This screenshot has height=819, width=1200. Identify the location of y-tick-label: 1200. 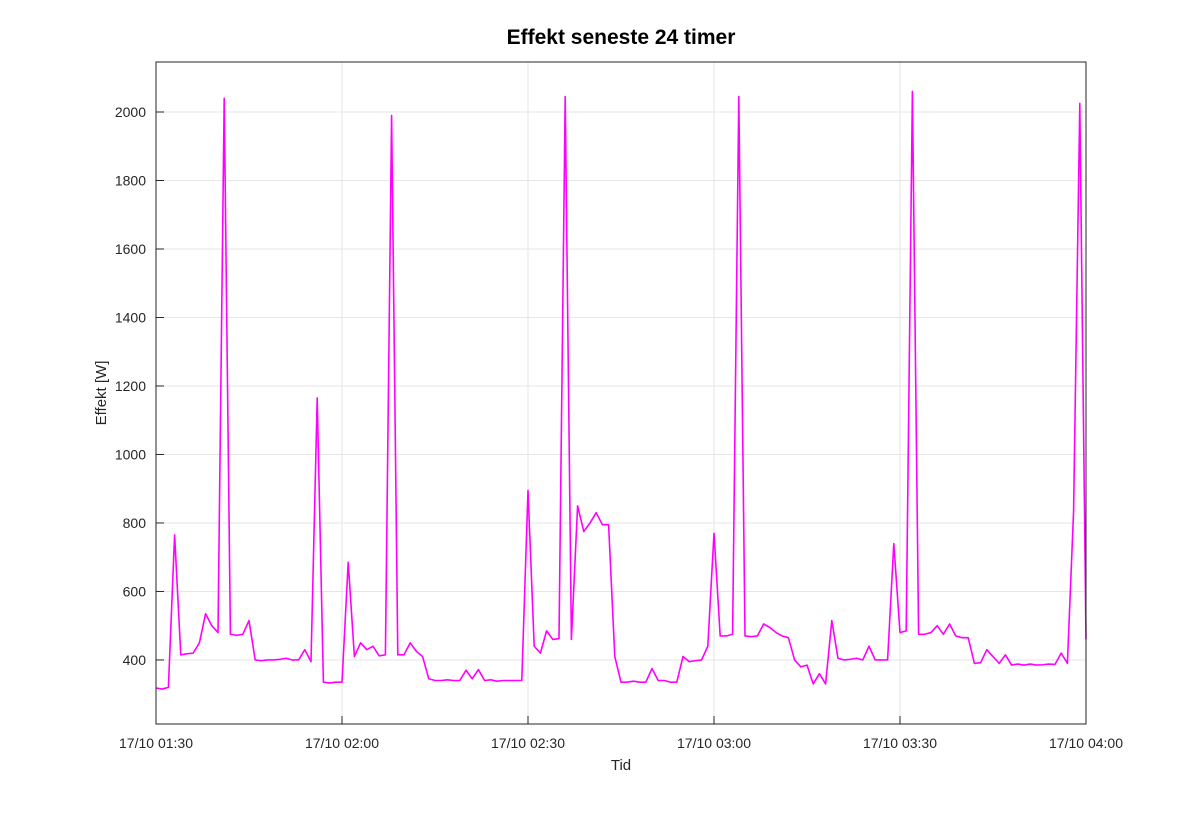
(130, 386).